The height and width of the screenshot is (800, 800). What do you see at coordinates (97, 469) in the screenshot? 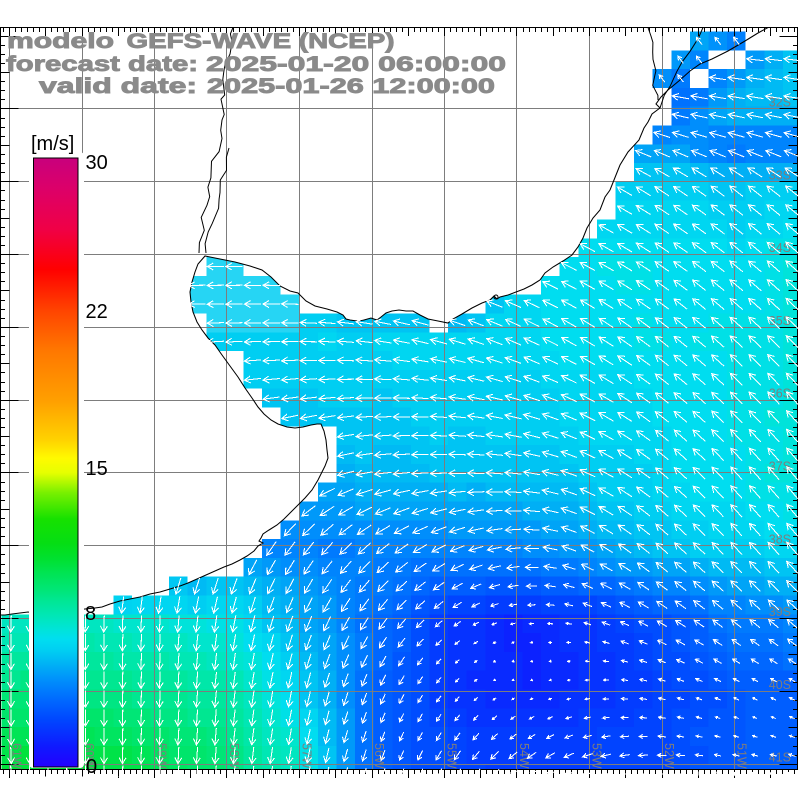
I see `svg-text: 15` at bounding box center [97, 469].